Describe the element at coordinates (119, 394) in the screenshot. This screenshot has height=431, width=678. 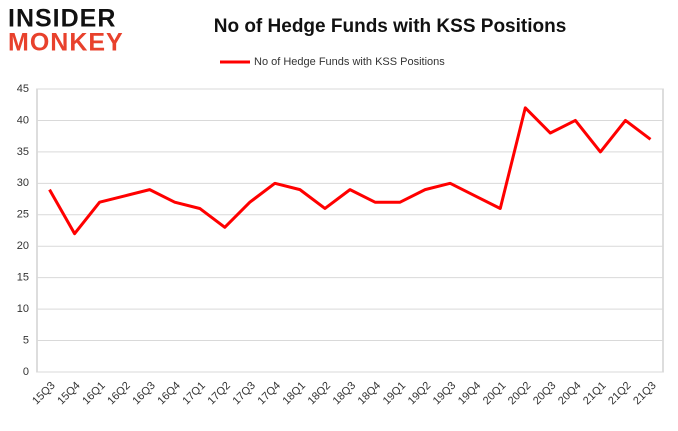
I see `x-tick-label: 16Q2` at that location.